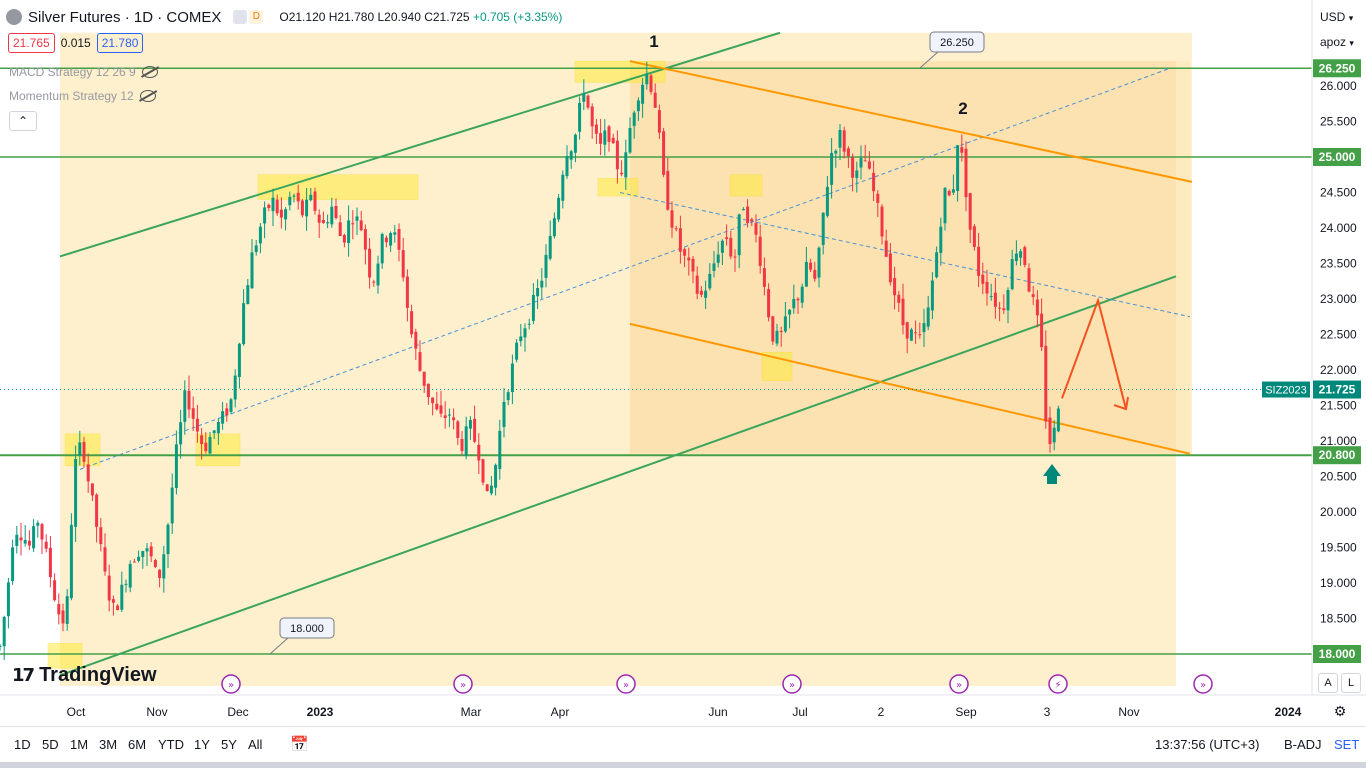 Image resolution: width=1366 pixels, height=768 pixels. Describe the element at coordinates (1328, 683) in the screenshot. I see `auto-scale-button: A` at that location.